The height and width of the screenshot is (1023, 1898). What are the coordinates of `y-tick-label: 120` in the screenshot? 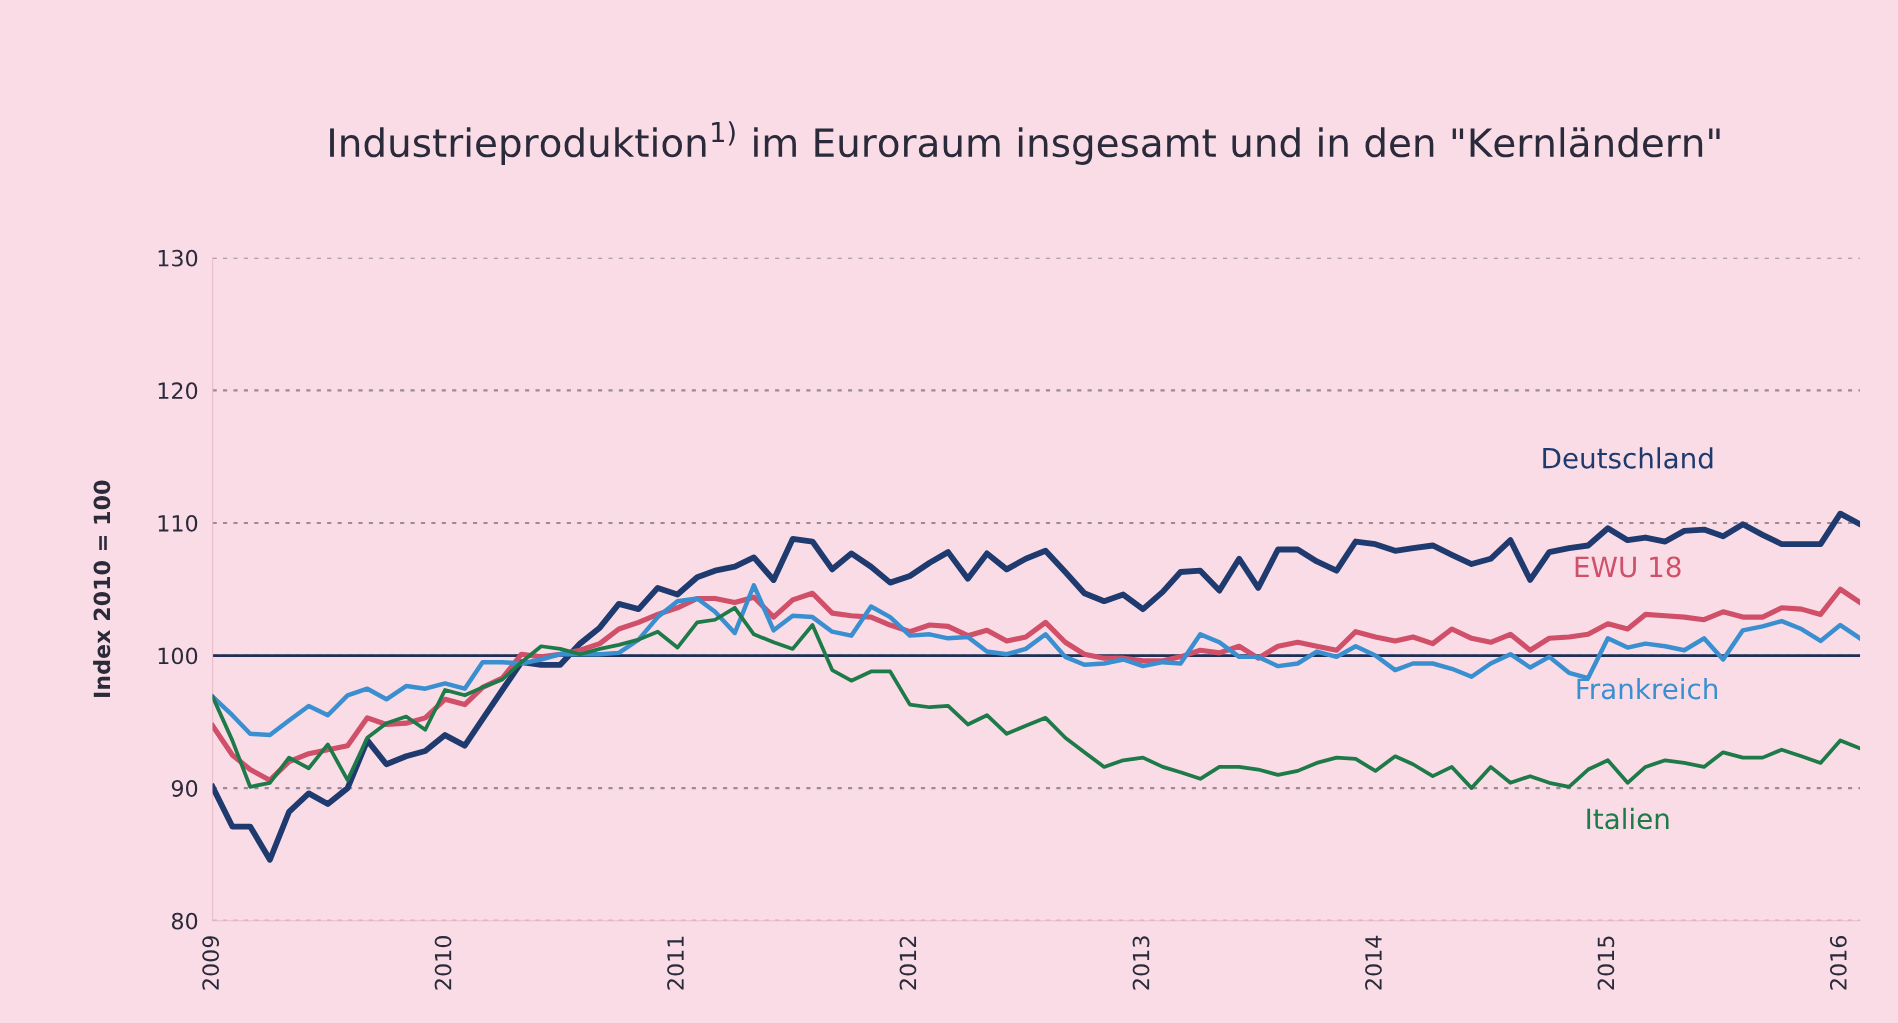 It's located at (178, 391).